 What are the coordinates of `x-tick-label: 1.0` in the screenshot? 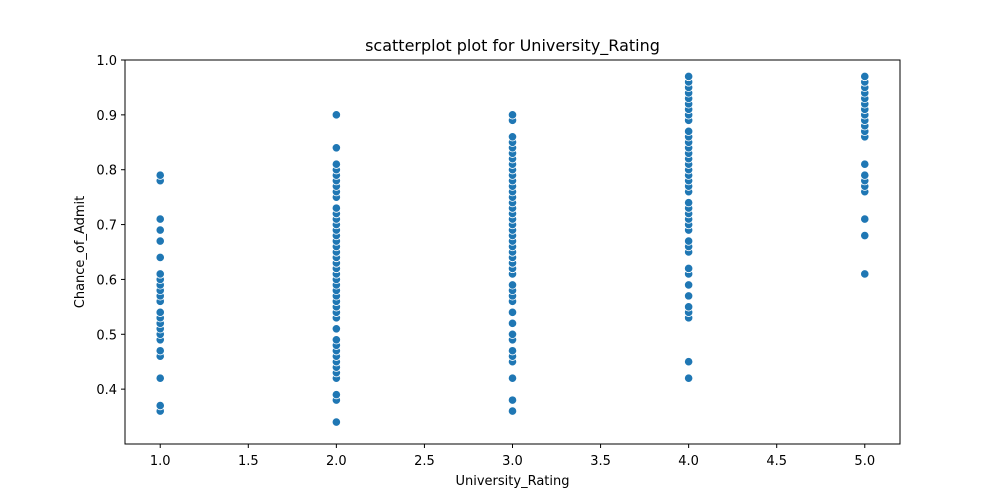 It's located at (160, 461).